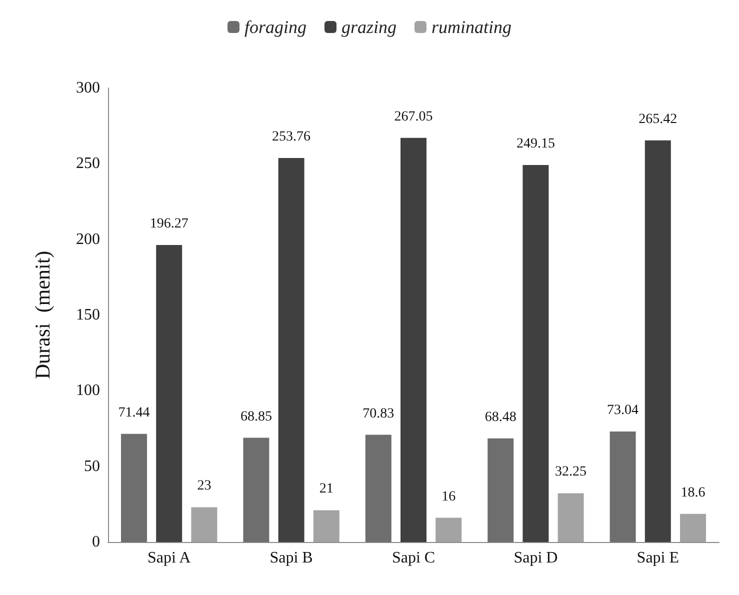 Image resolution: width=739 pixels, height=595 pixels. Describe the element at coordinates (88, 163) in the screenshot. I see `y-tick-label: 250` at that location.